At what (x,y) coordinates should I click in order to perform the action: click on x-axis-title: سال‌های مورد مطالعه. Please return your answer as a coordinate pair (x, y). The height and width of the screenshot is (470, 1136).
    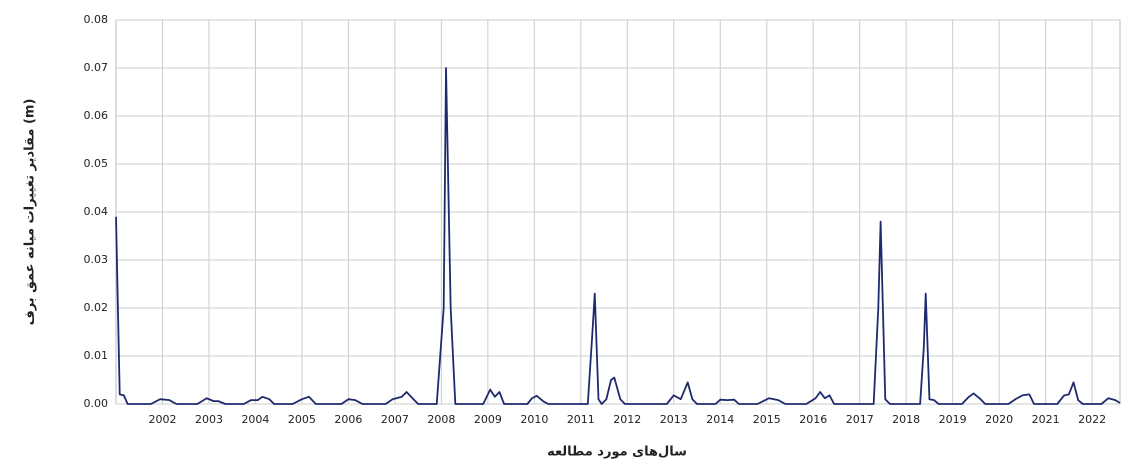
    Looking at the image, I should click on (617, 452).